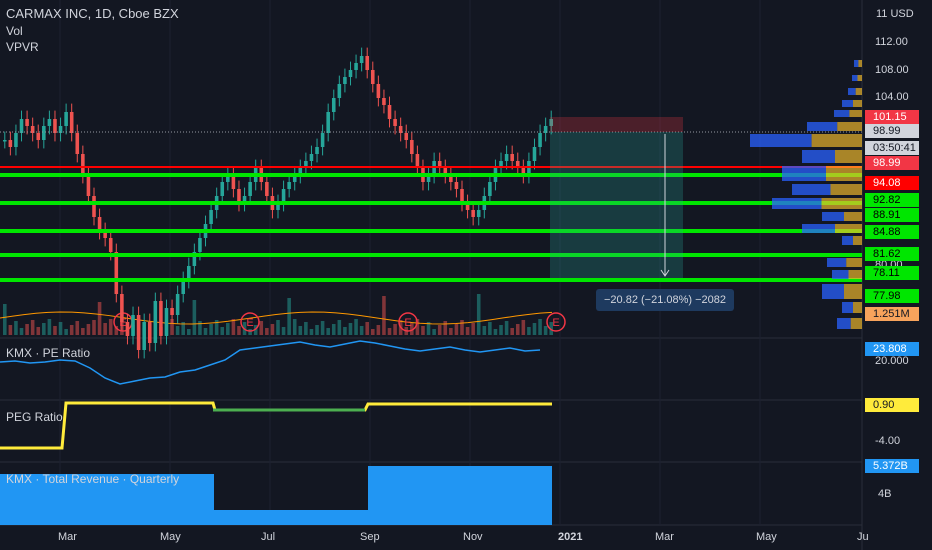 The image size is (932, 550). I want to click on price-tag: 98.99, so click(892, 131).